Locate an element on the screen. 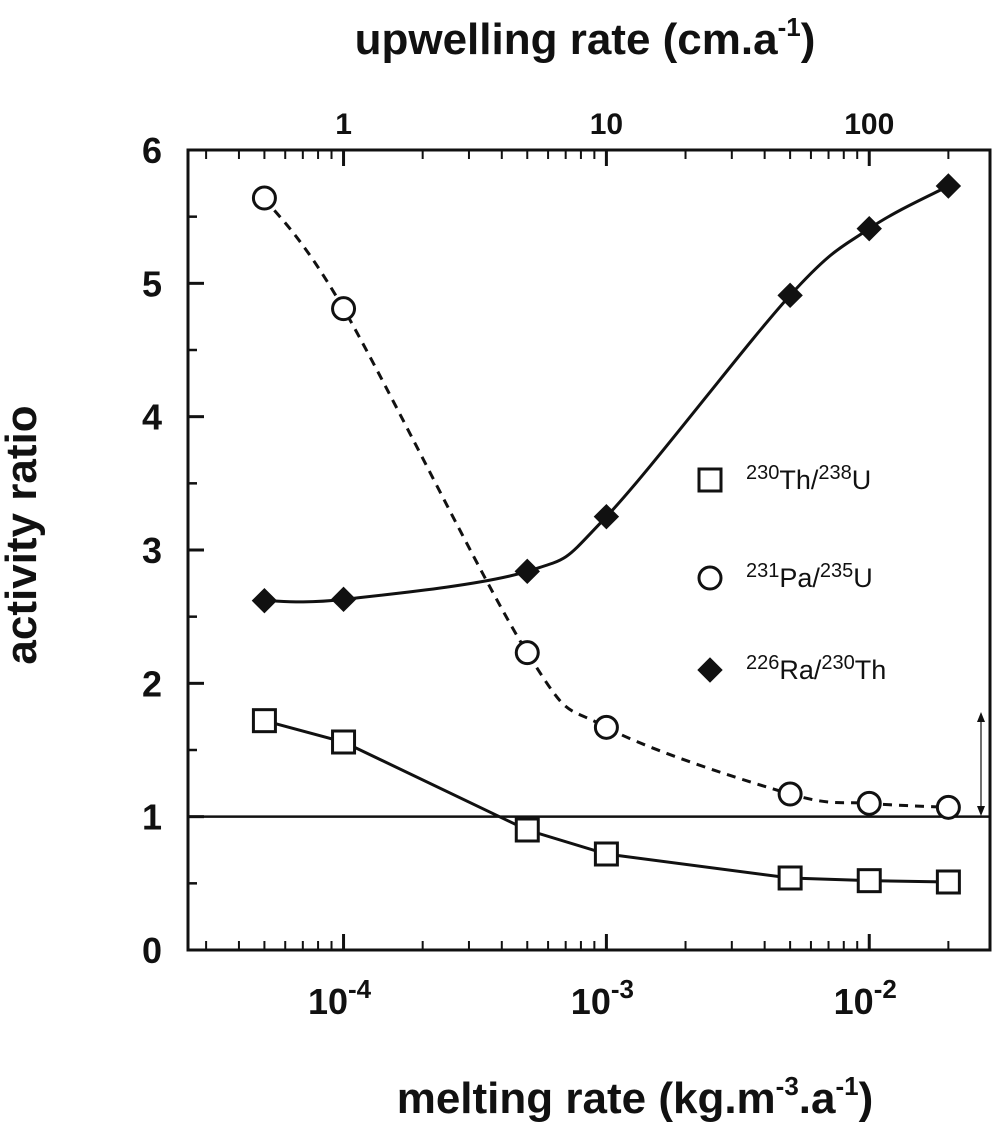 The image size is (1001, 1129). legend-label-th: 230Th/238U is located at coordinates (808, 478).